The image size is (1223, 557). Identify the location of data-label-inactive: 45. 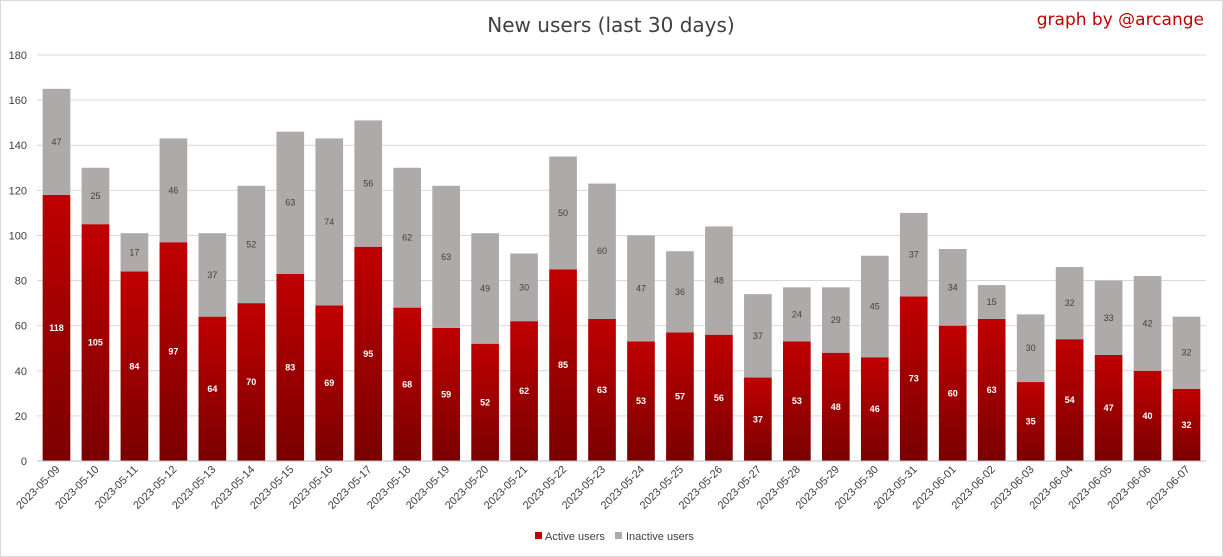
(875, 306).